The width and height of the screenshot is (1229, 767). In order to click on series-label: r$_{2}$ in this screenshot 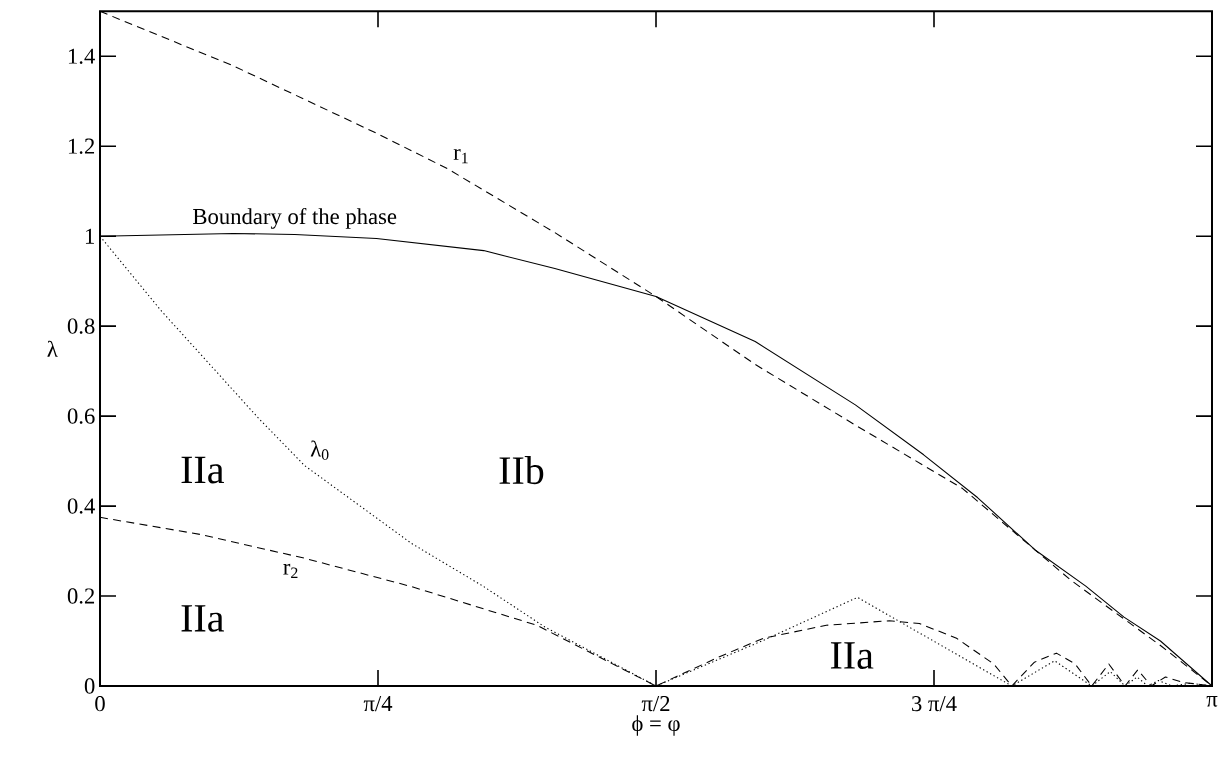, I will do `click(290, 570)`.